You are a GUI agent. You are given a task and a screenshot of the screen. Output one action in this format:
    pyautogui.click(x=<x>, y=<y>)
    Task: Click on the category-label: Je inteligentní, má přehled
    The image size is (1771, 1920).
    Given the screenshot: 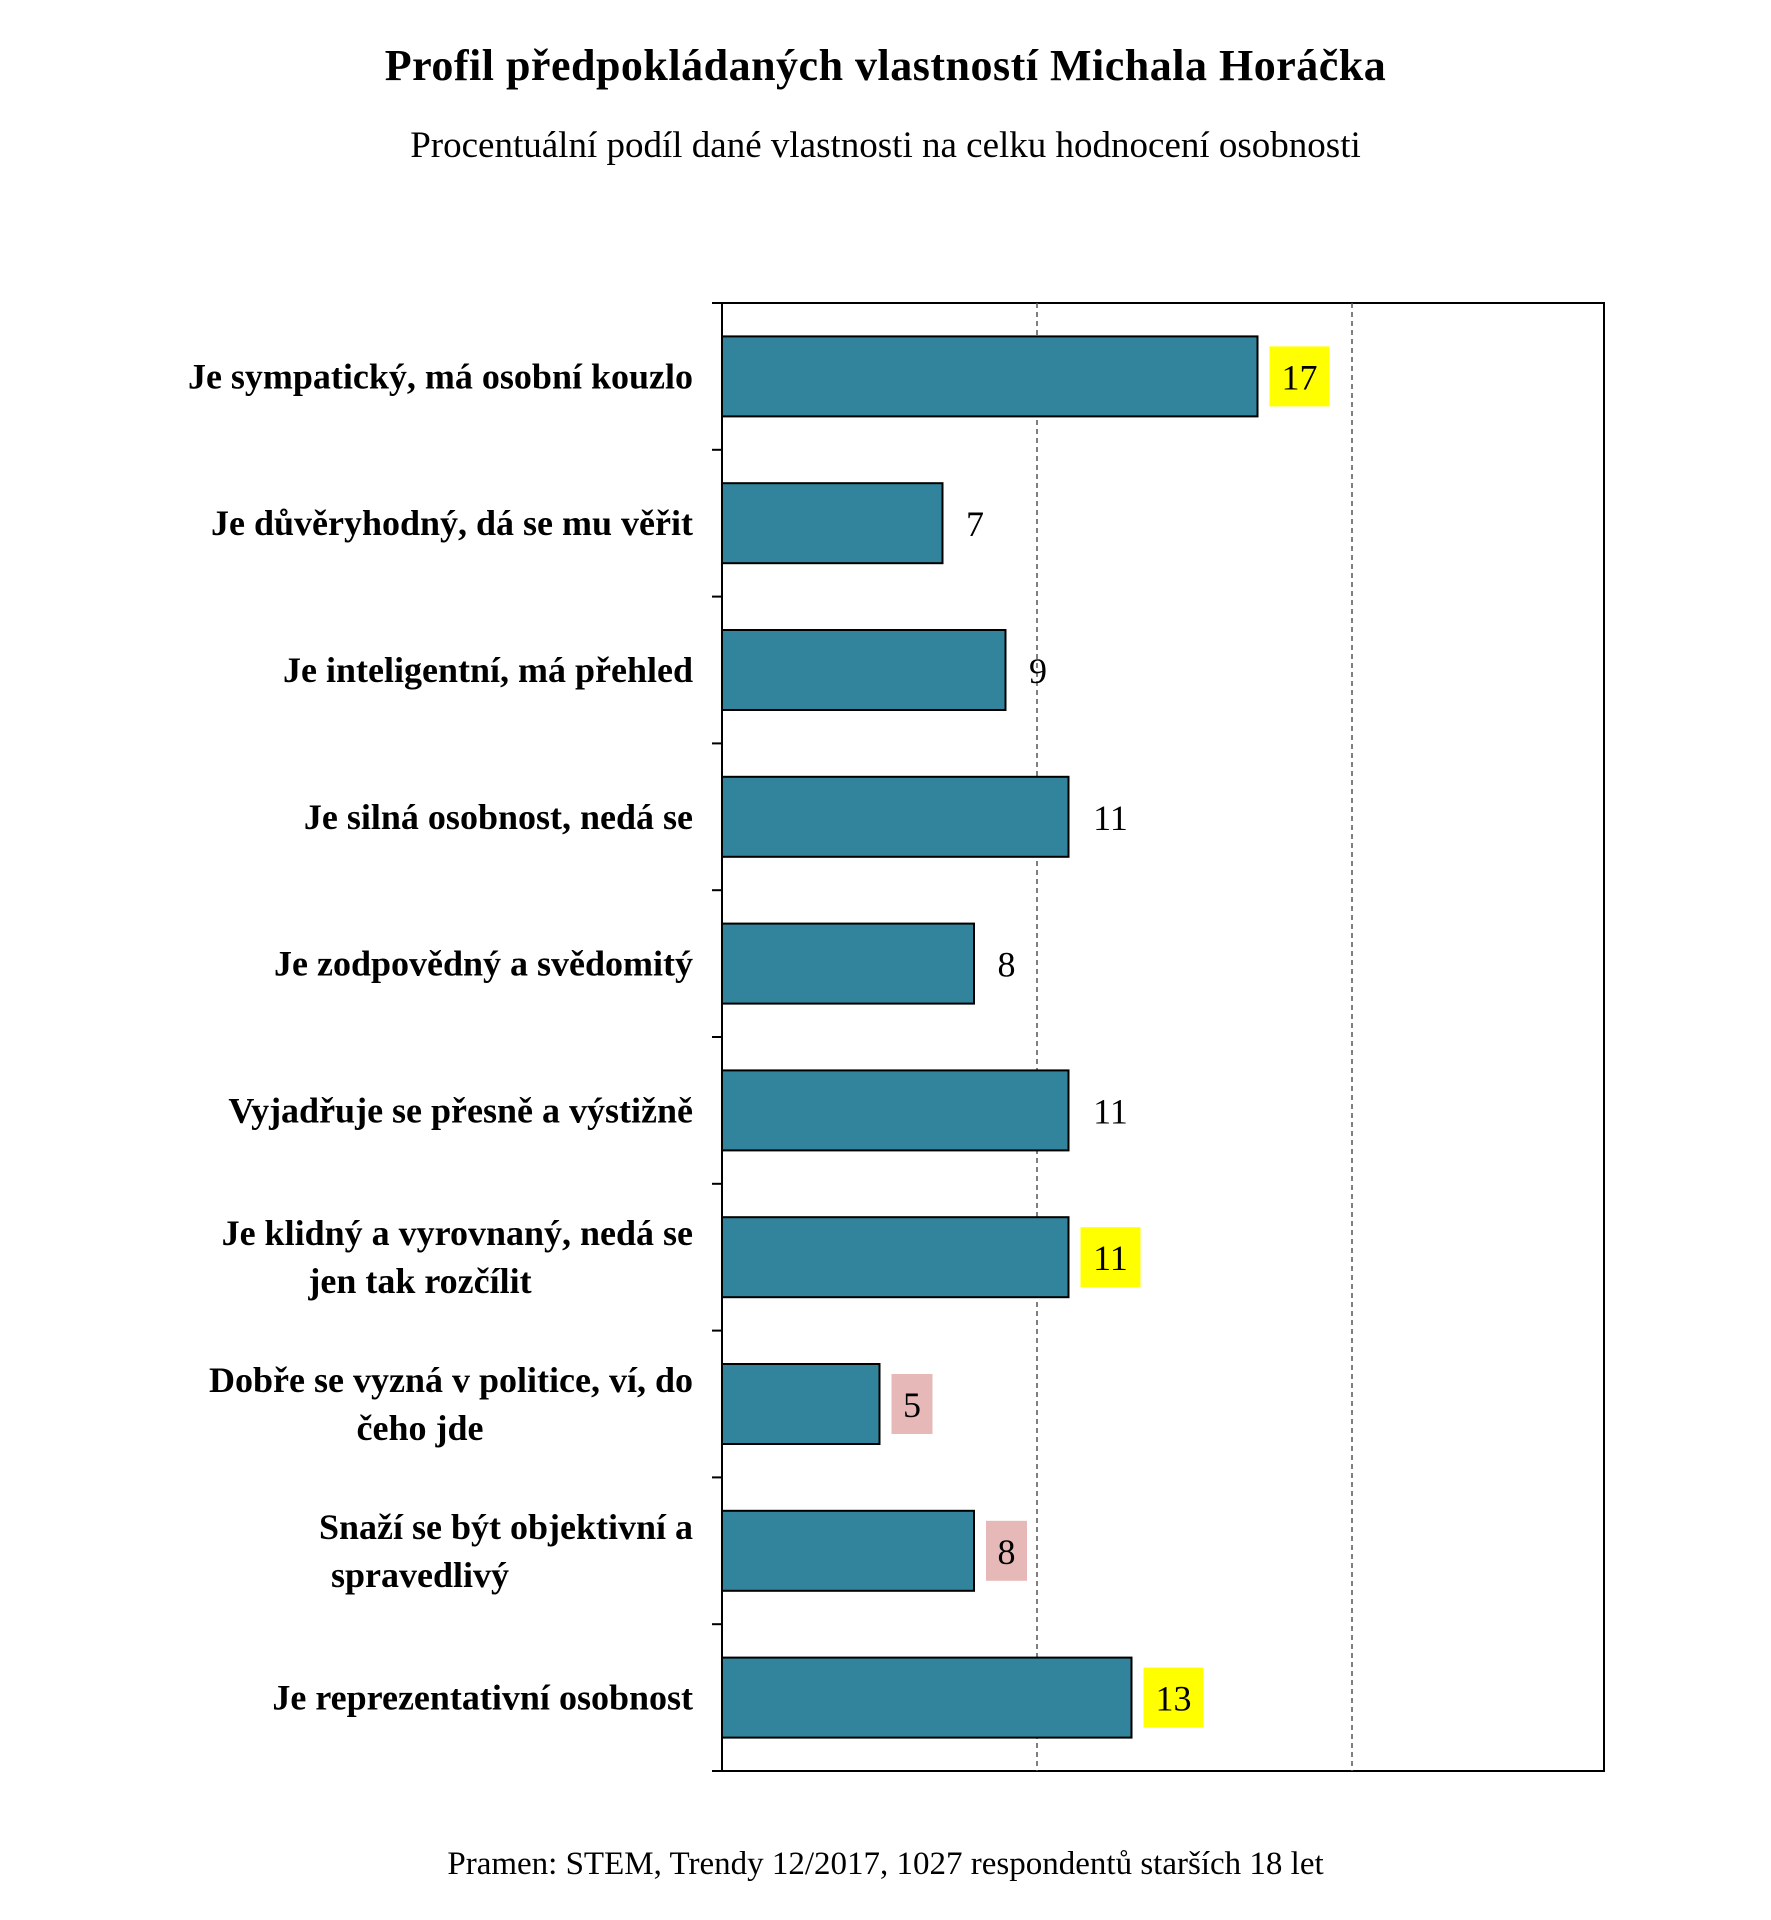 What is the action you would take?
    pyautogui.click(x=488, y=670)
    